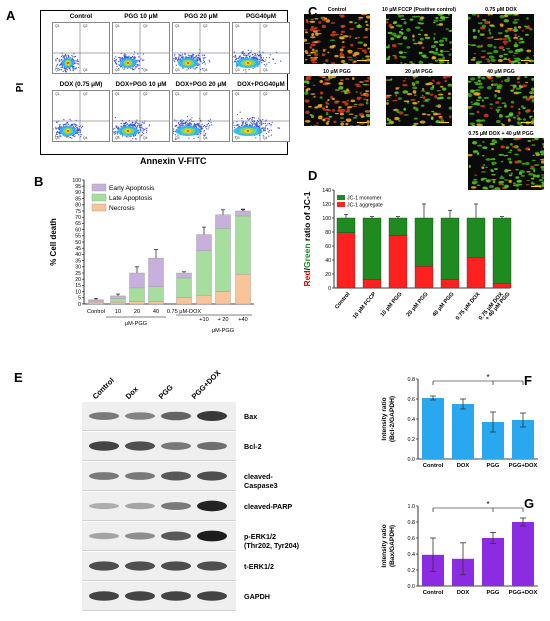 The height and width of the screenshot is (621, 550). I want to click on y-tick-label: 80, so click(78, 206).